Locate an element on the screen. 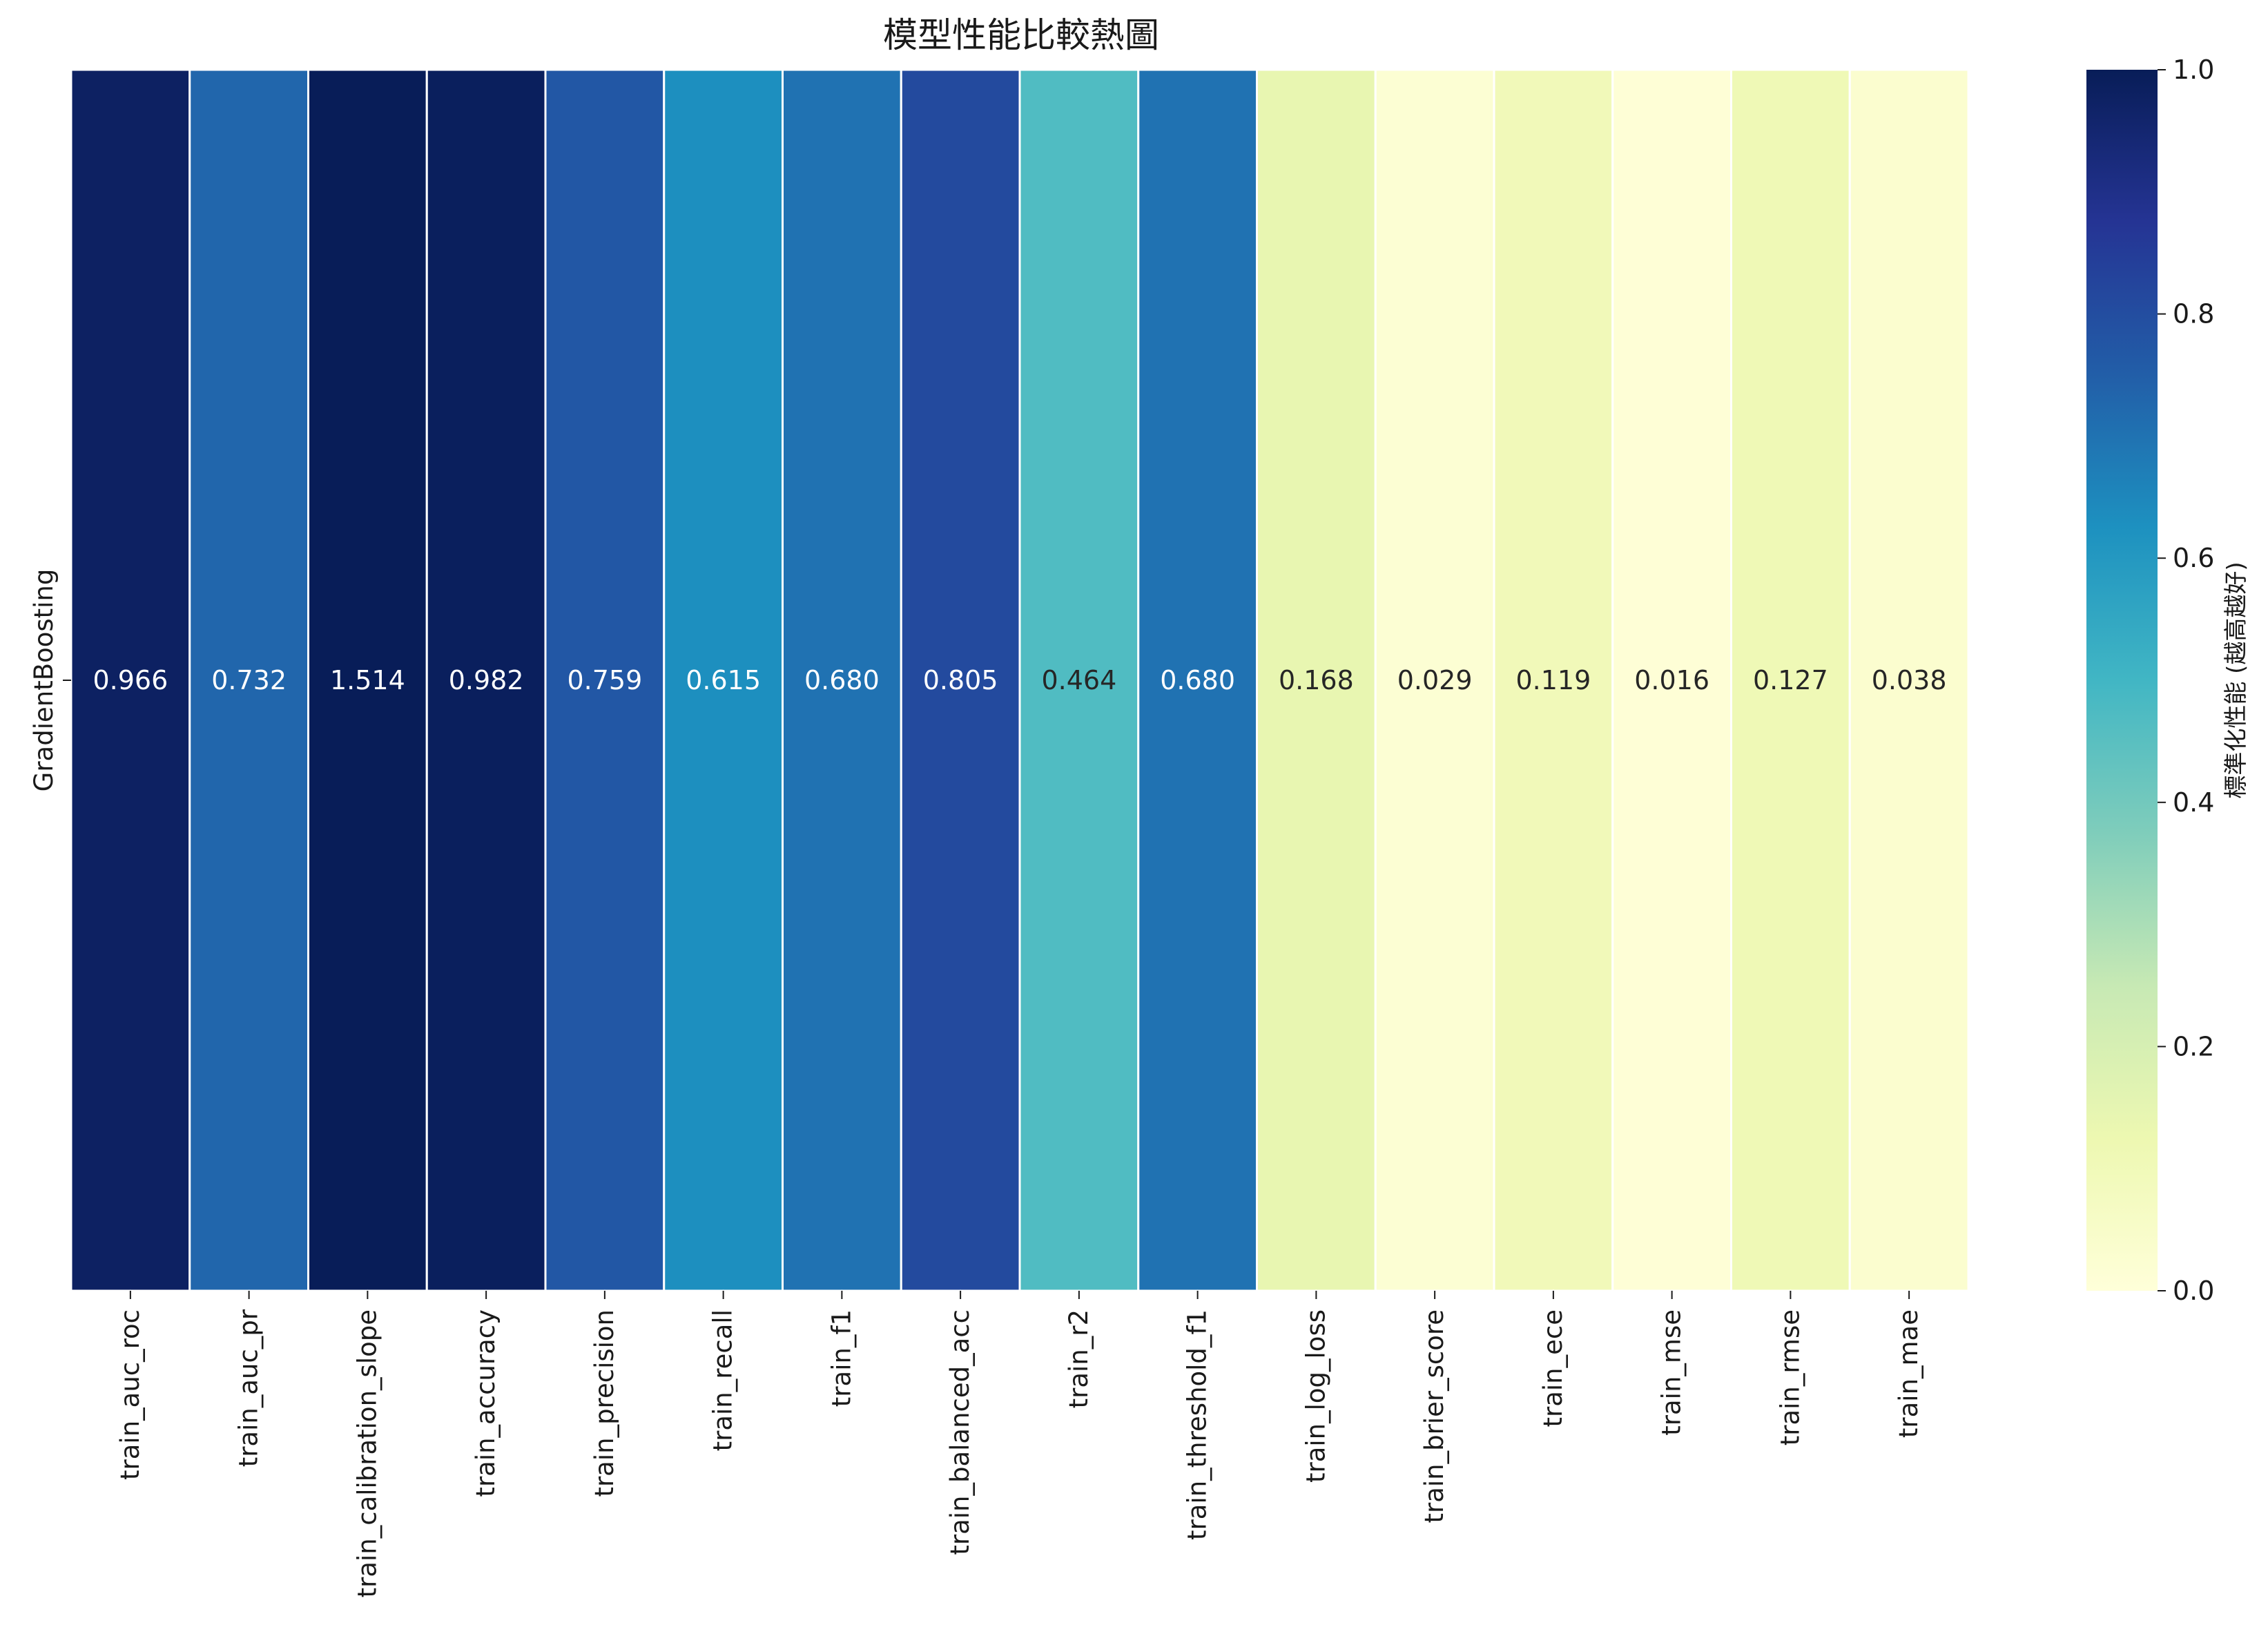 The width and height of the screenshot is (2268, 1634). cell-value-label-train_f1: 0.680 is located at coordinates (842, 680).